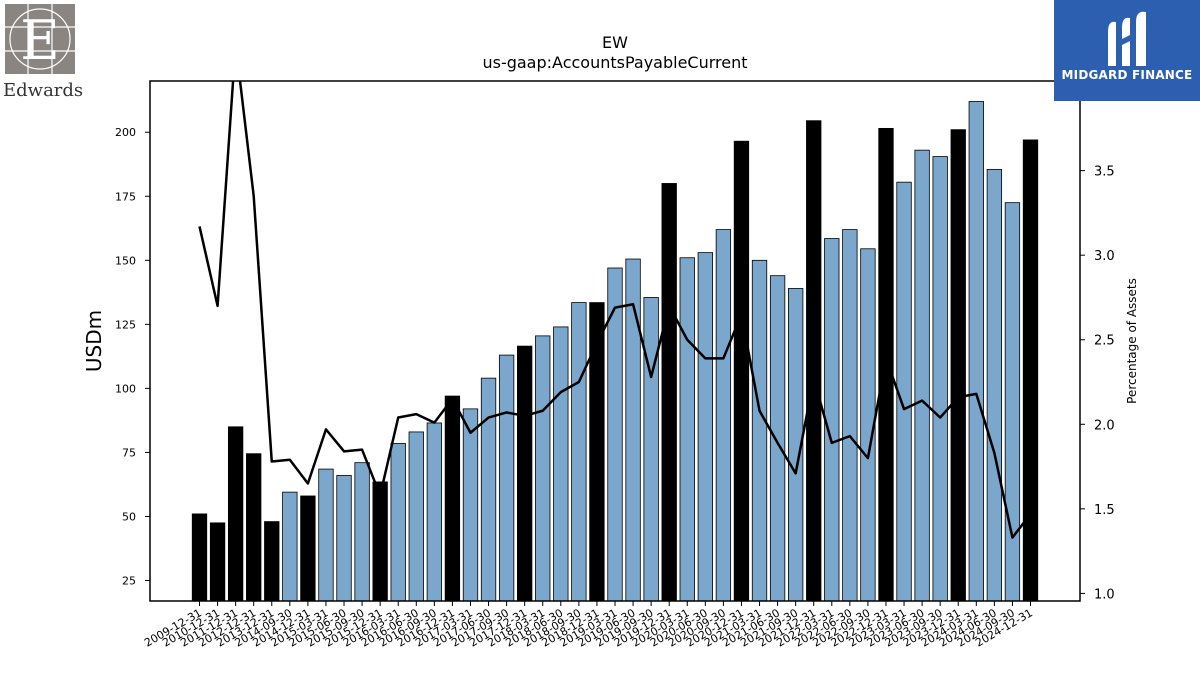 The height and width of the screenshot is (675, 1200). What do you see at coordinates (94, 341) in the screenshot?
I see `y-axis-label: USDm` at bounding box center [94, 341].